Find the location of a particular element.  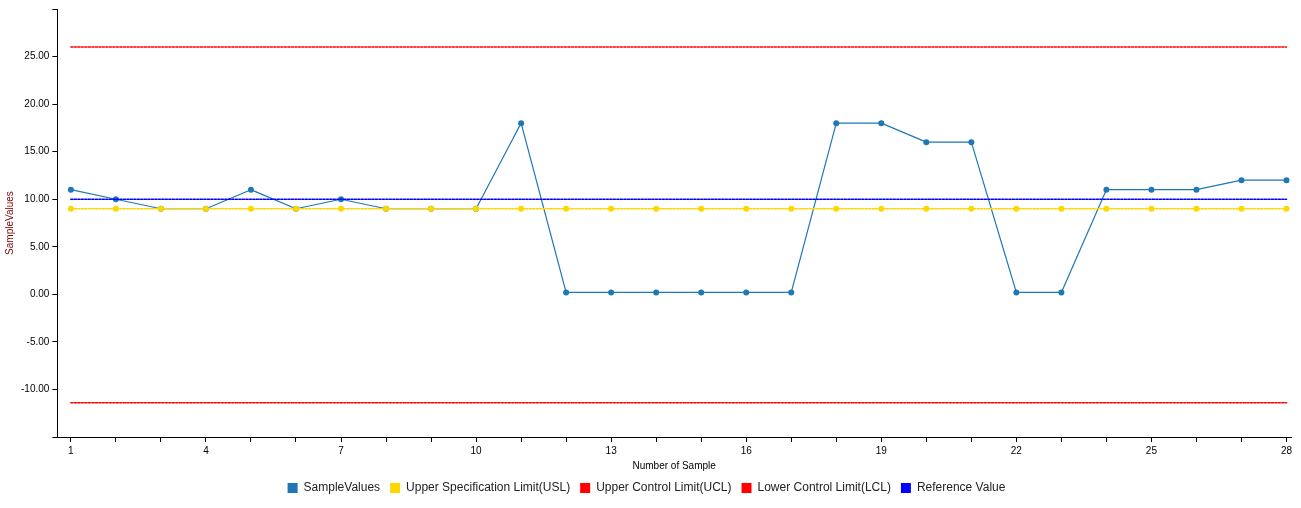

x-tick-label: 10 is located at coordinates (476, 450).